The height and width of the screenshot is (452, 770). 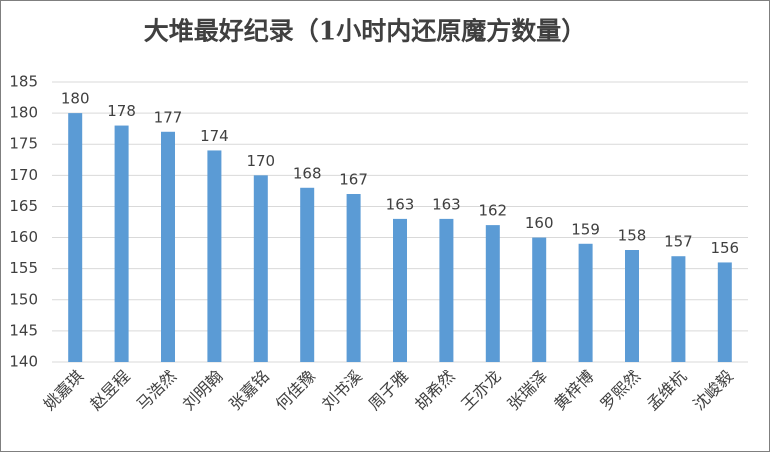 I want to click on y-tick-label: 155, so click(x=23, y=268).